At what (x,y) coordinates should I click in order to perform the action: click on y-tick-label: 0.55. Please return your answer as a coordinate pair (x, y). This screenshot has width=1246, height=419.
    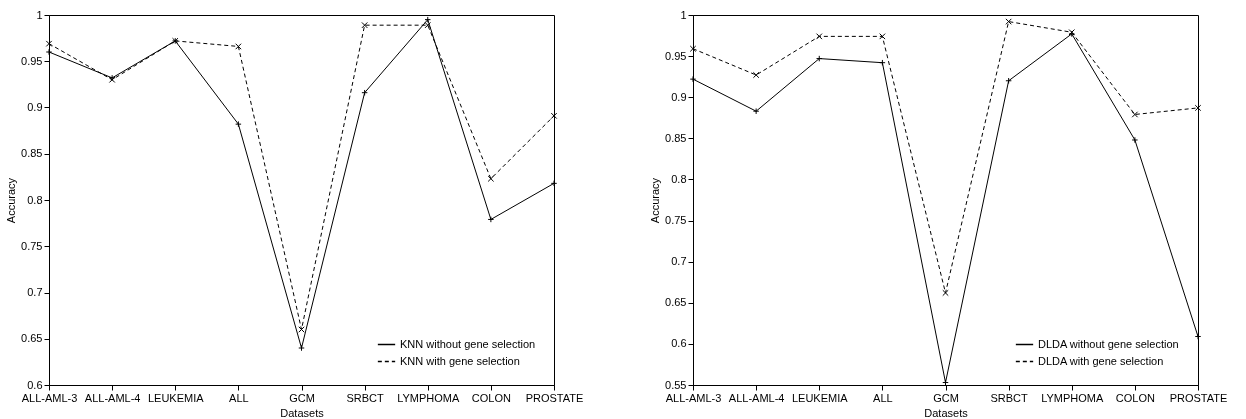
    Looking at the image, I should click on (676, 384).